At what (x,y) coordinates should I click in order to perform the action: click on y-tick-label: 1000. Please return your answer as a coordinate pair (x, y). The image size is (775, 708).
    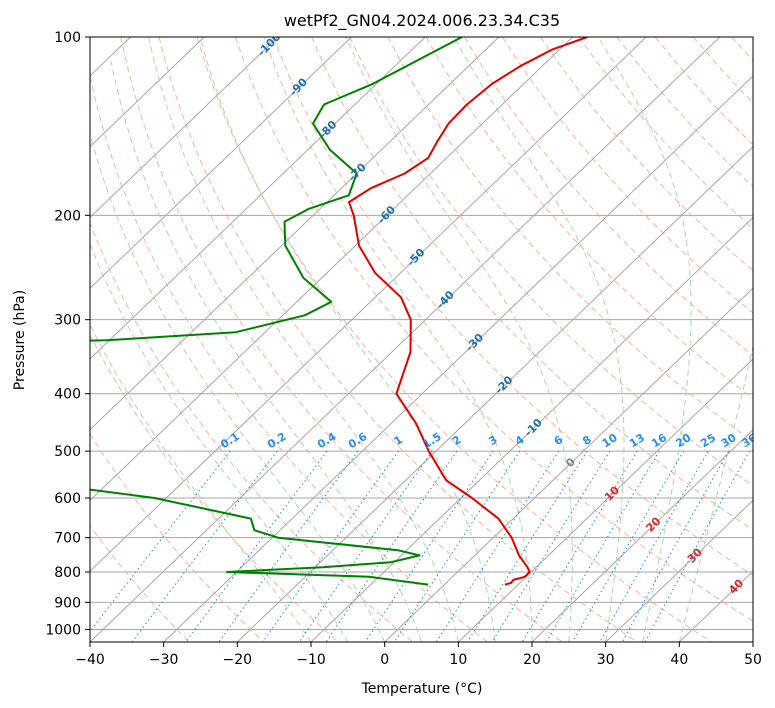
    Looking at the image, I should click on (63, 630).